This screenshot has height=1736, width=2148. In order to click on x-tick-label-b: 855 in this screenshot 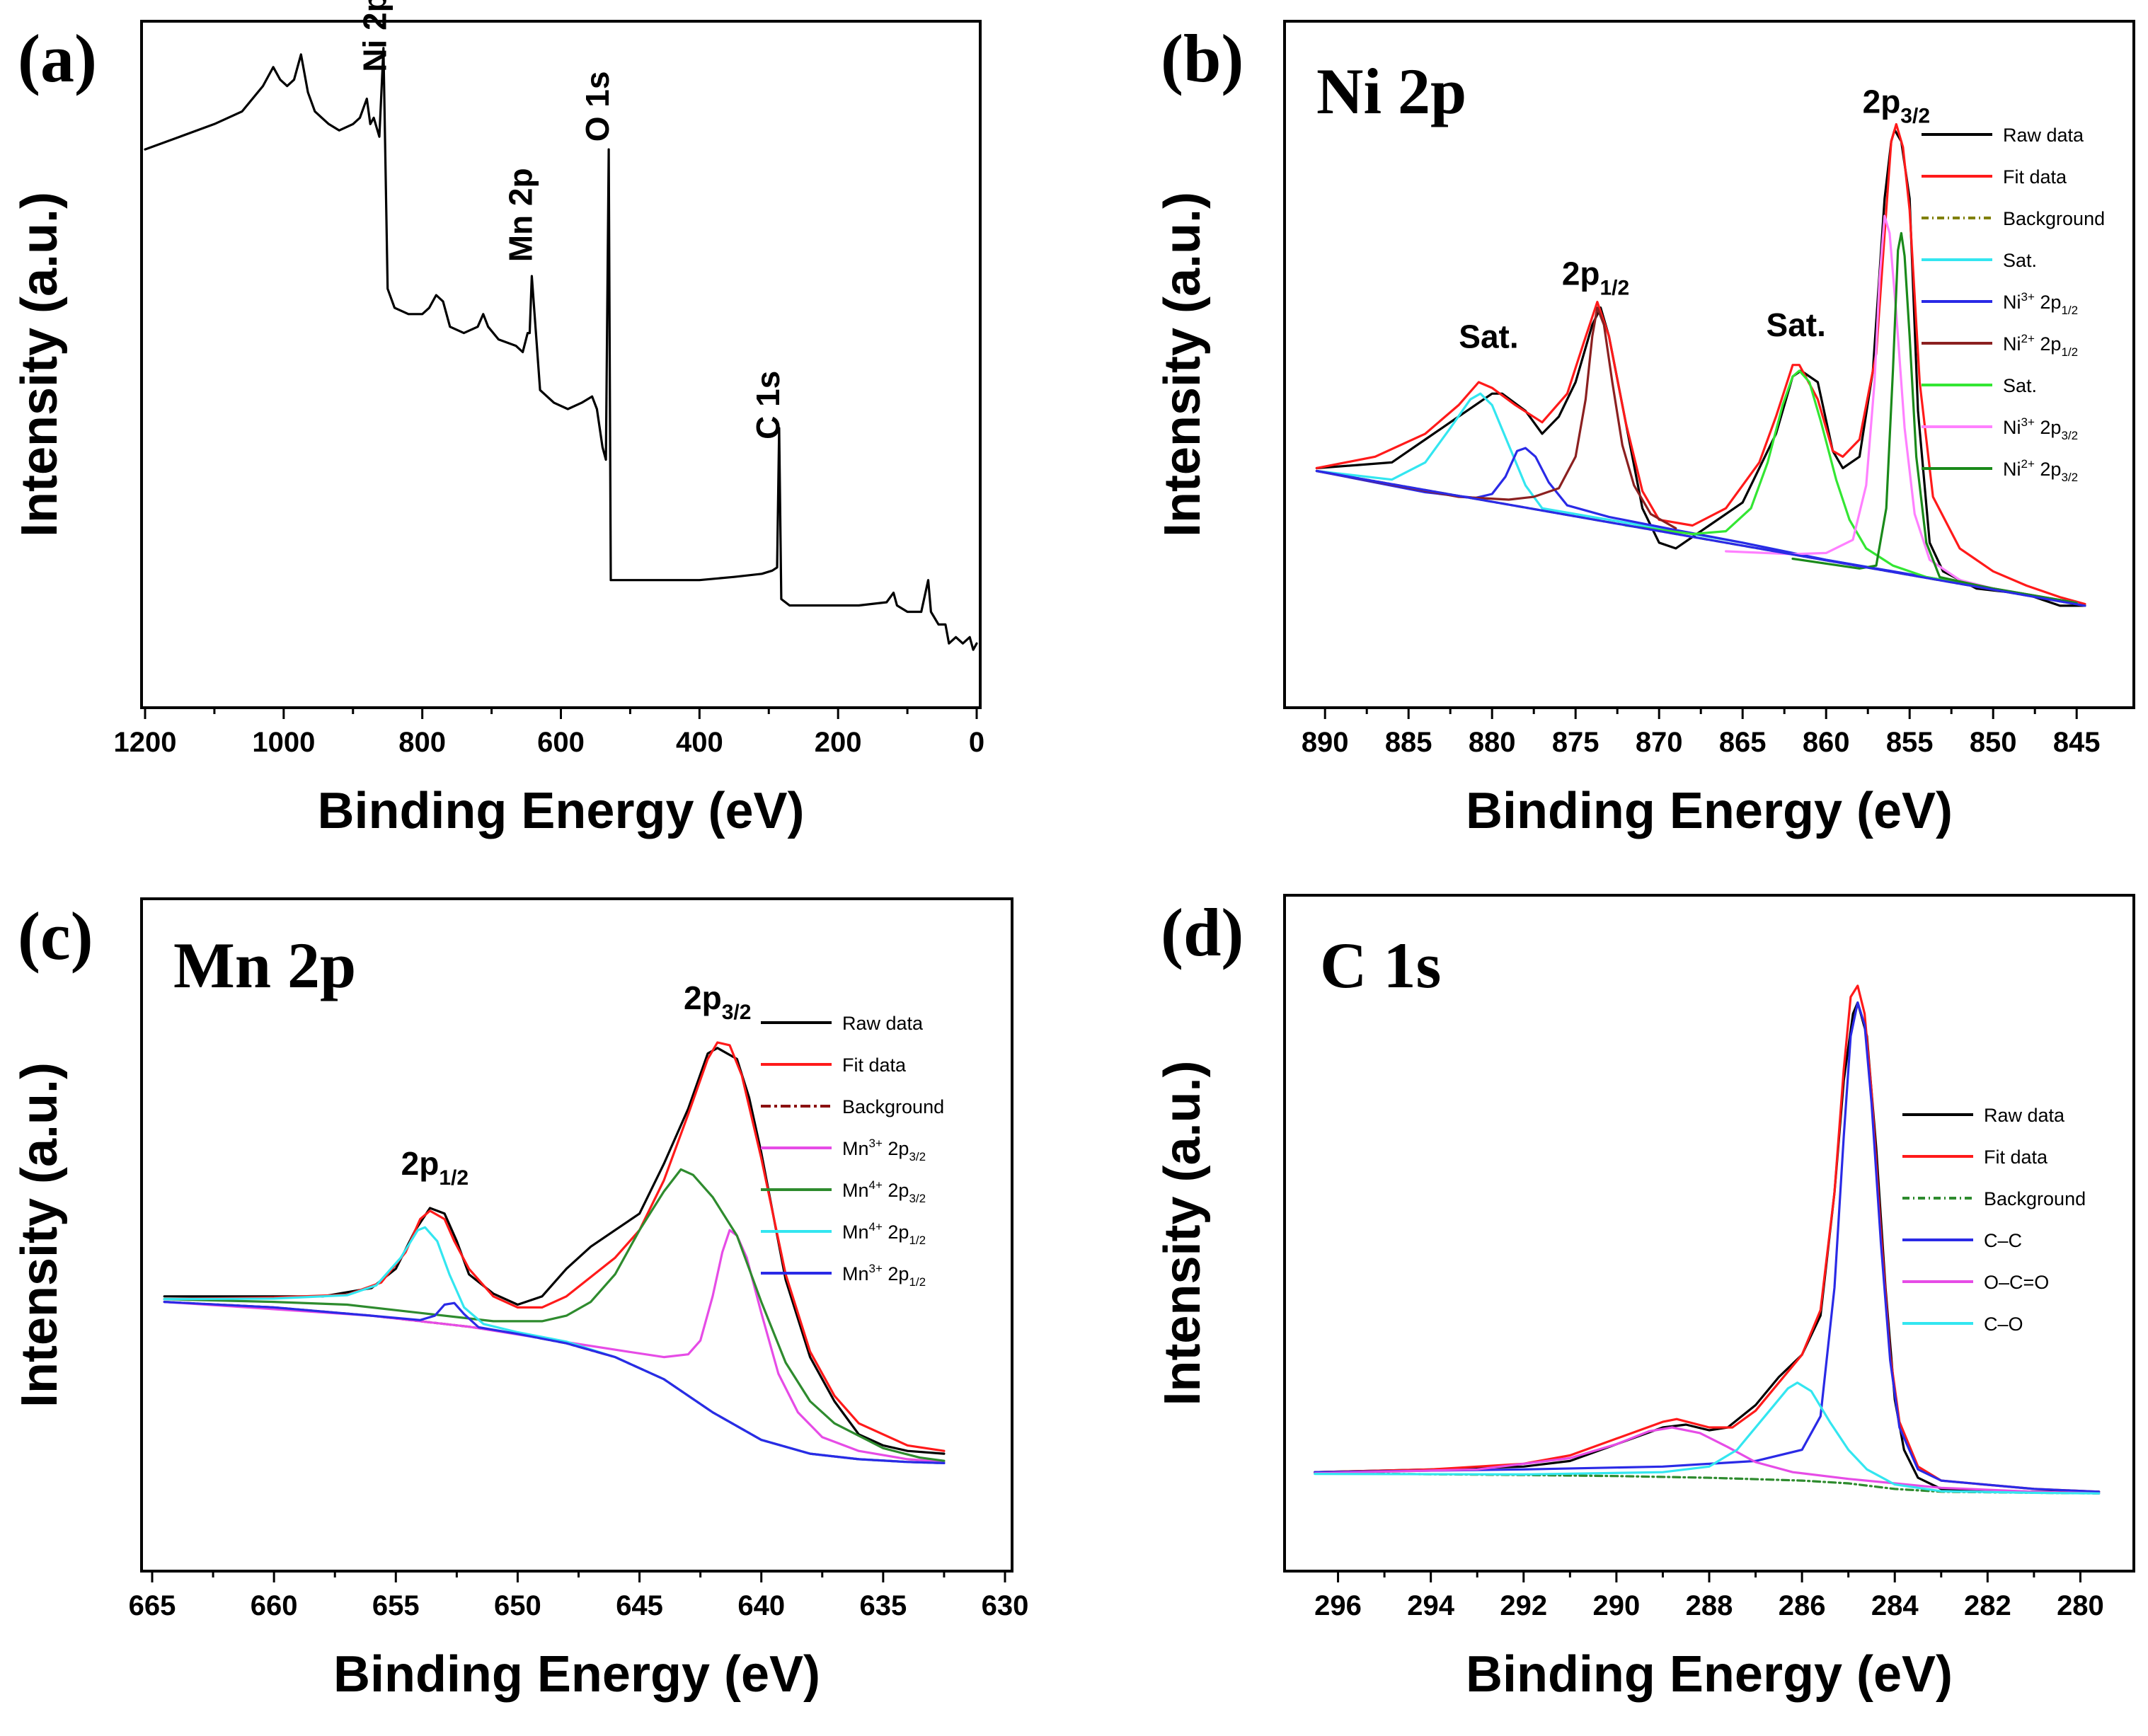, I will do `click(1910, 743)`.